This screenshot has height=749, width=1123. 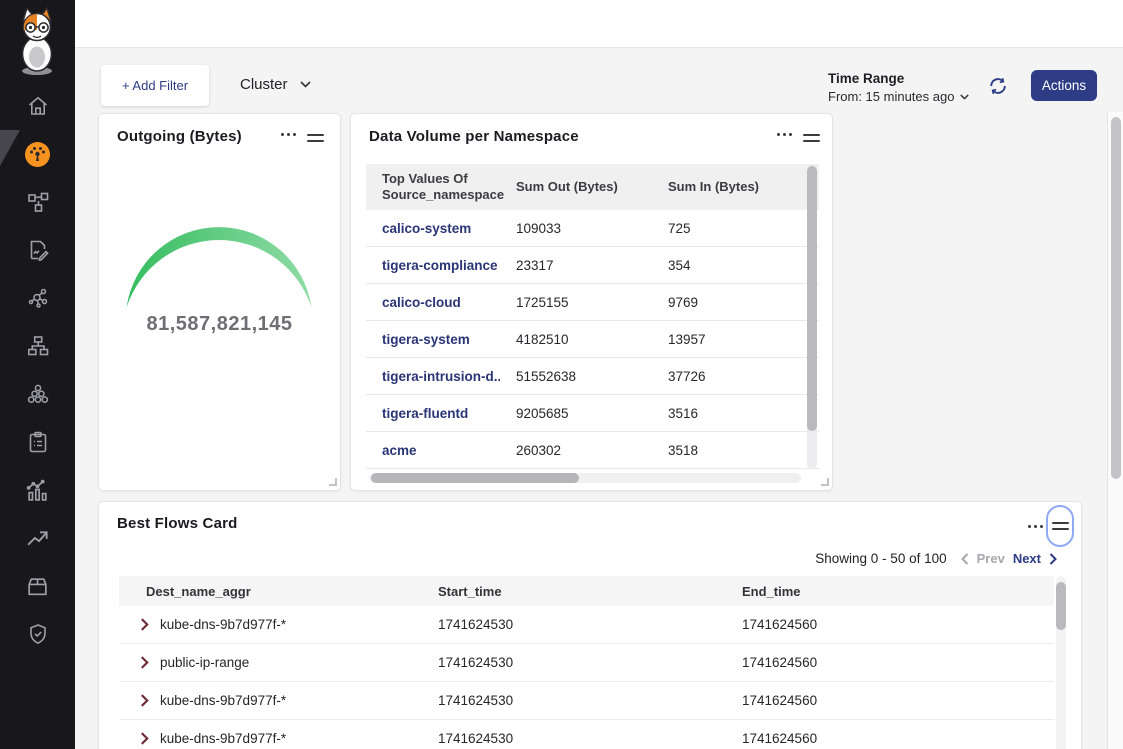 I want to click on table-row: tigera-fluentd 9205685 3516, so click(x=592, y=413).